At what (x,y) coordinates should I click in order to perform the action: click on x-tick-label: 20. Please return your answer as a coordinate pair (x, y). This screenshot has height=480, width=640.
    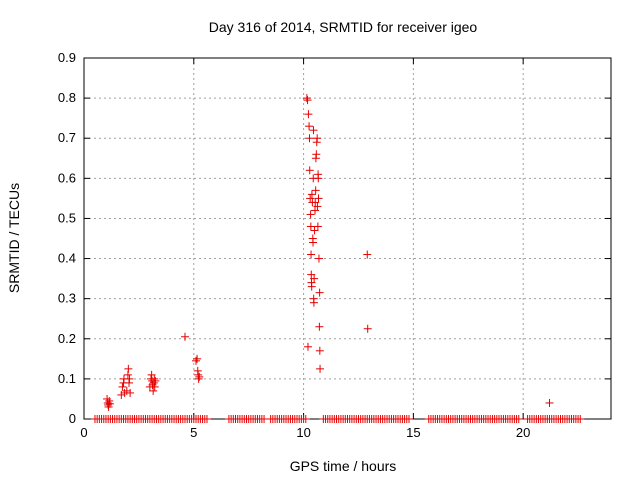
    Looking at the image, I should click on (523, 432).